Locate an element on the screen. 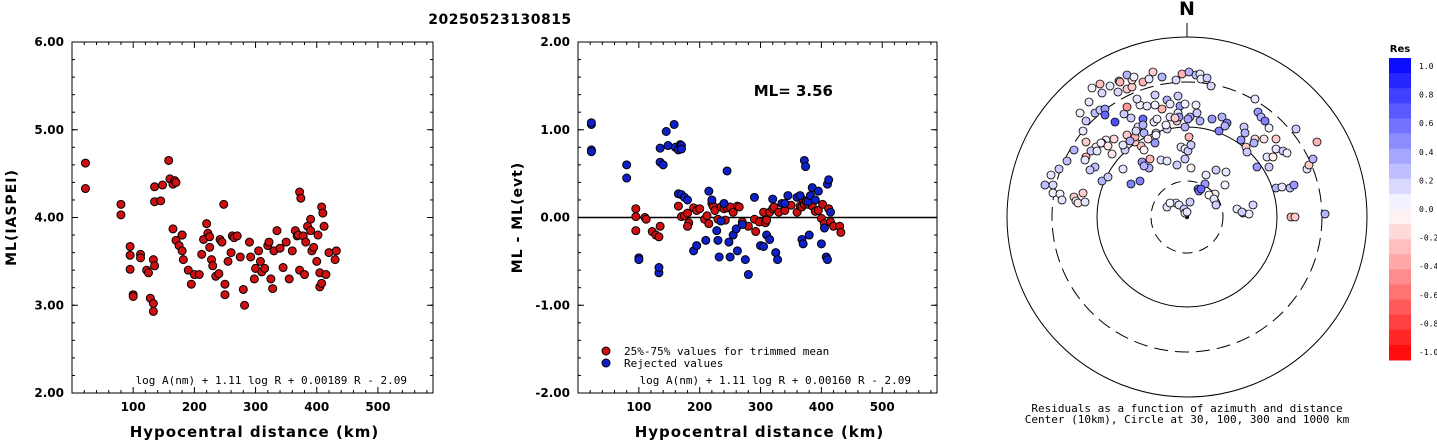  ml-annotation: ML= 3.56 is located at coordinates (793, 91).